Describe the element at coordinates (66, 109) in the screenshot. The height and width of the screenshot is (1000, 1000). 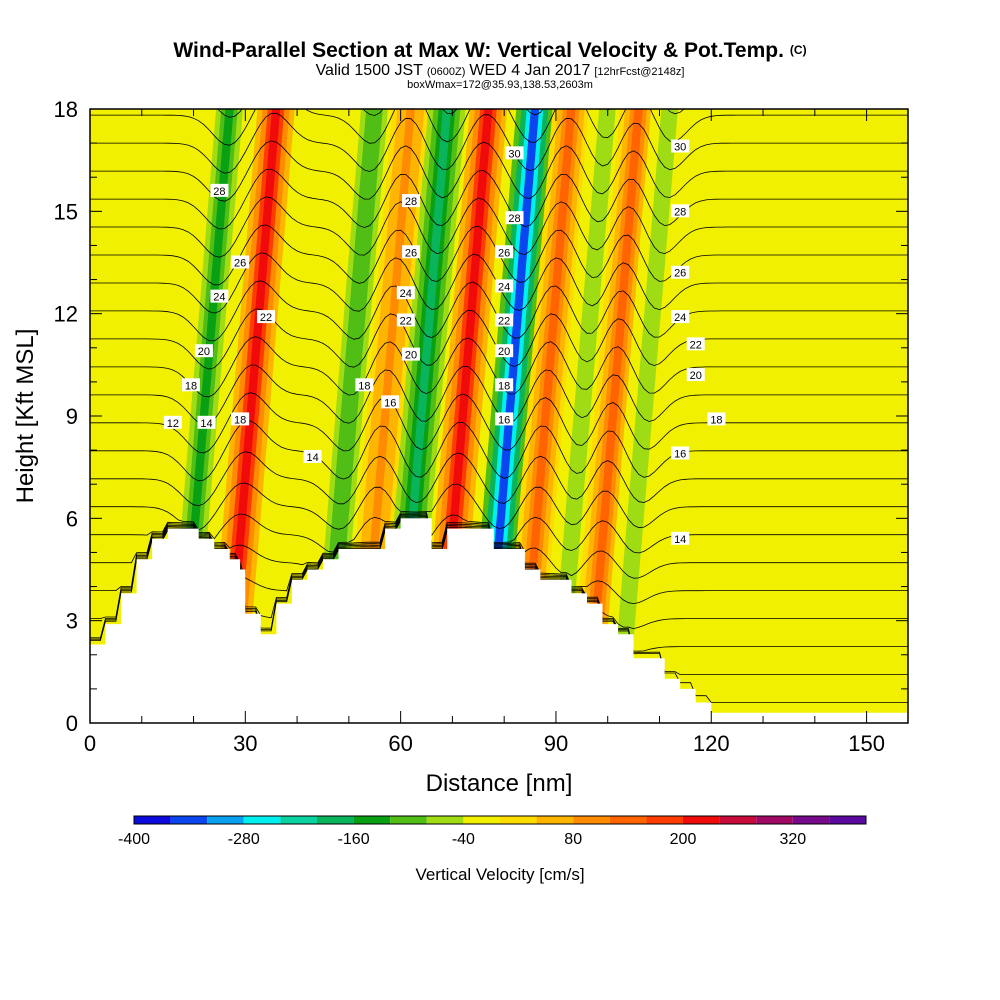
I see `y-tick-label: 18` at that location.